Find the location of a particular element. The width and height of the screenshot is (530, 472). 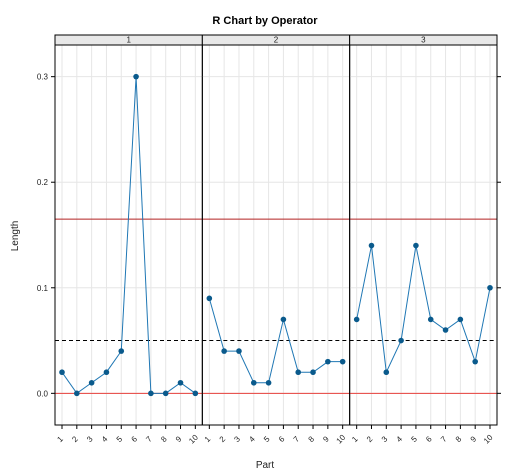

x-axis-label: Part is located at coordinates (265, 465).